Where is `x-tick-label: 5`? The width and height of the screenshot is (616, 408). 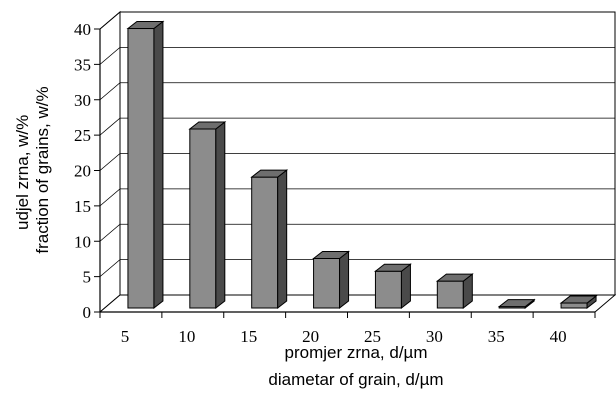
x-tick-label: 5 is located at coordinates (125, 336).